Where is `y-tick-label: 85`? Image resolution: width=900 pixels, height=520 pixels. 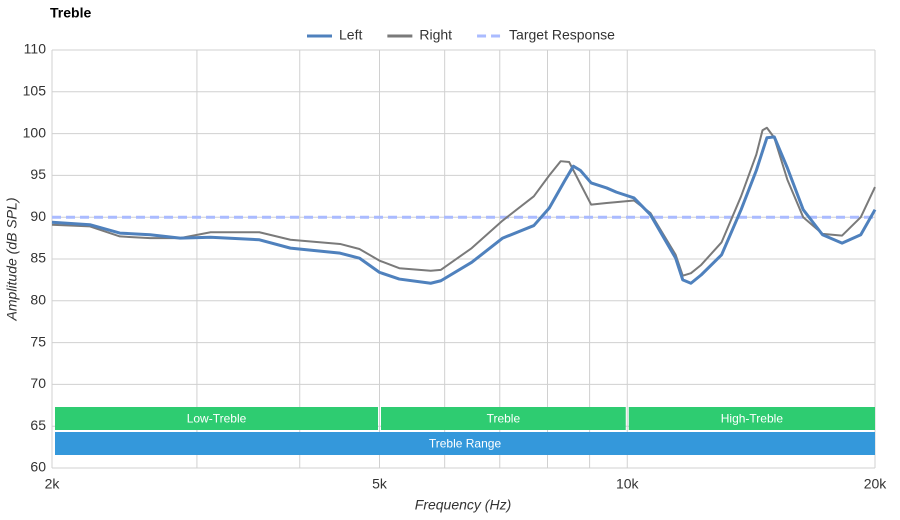
y-tick-label: 85 is located at coordinates (38, 258).